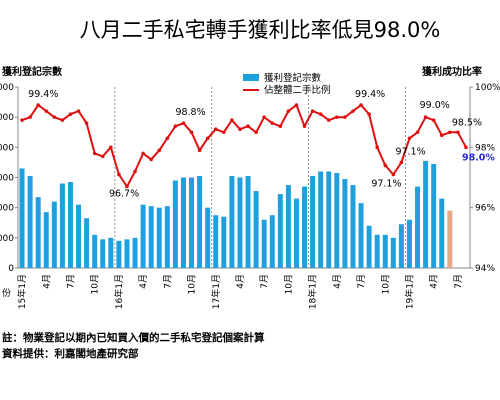  What do you see at coordinates (70, 354) in the screenshot?
I see `footnote-data-provider: 資料提供：利嘉閣地產研究部` at bounding box center [70, 354].